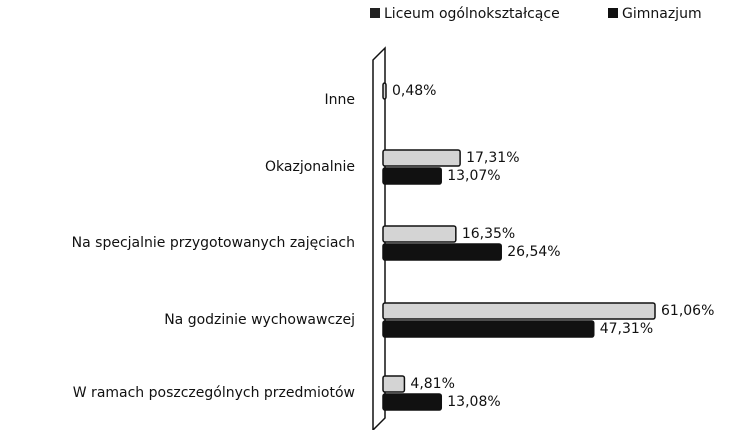 The width and height of the screenshot is (736, 430). Describe the element at coordinates (414, 91) in the screenshot. I see `value-label: 0,48%` at that location.